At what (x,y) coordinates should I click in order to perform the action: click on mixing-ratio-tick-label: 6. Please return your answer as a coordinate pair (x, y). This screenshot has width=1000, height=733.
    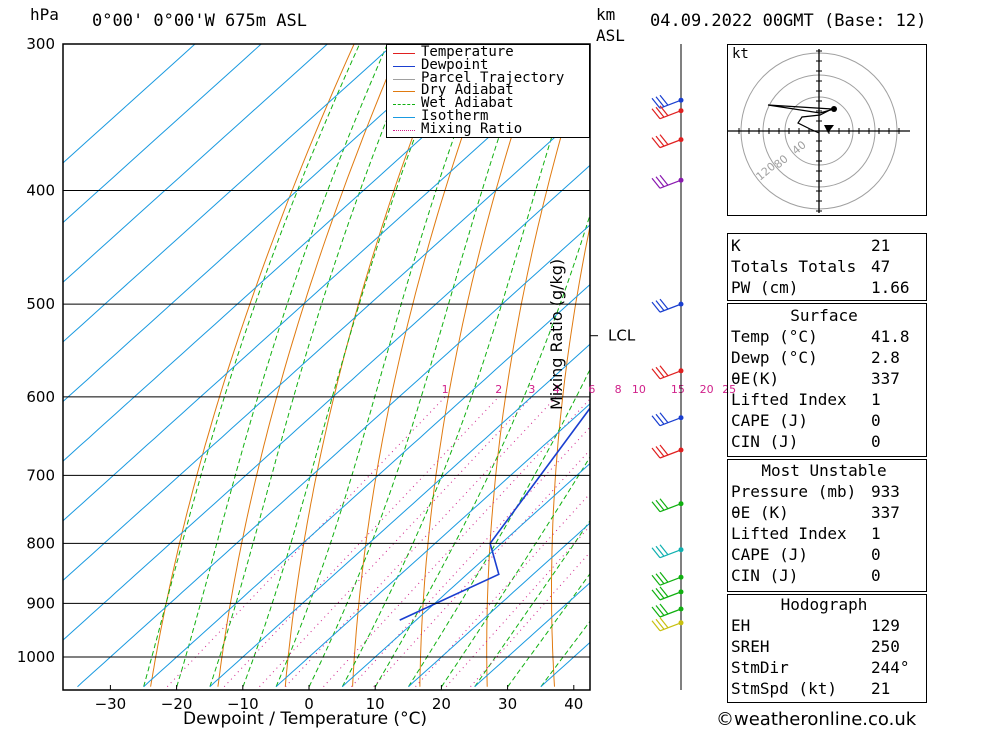
    Looking at the image, I should click on (591, 389).